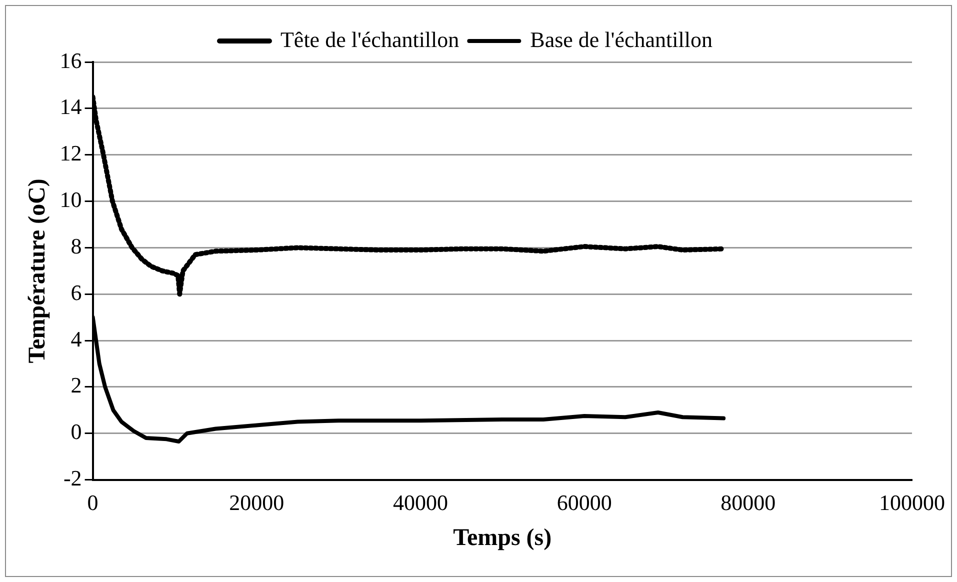 This screenshot has height=582, width=957. I want to click on y-tick-label: 12, so click(71, 153).